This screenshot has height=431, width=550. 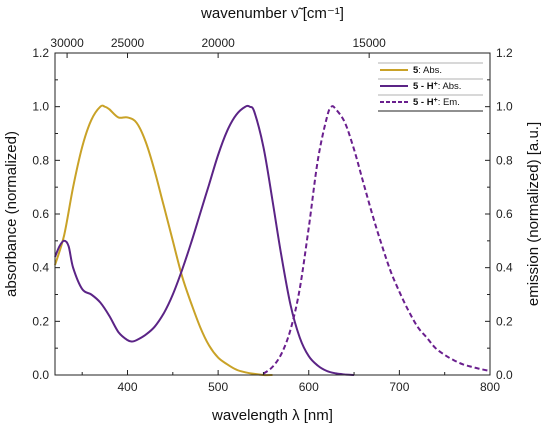 I want to click on x-tick-label: 700, so click(x=399, y=387).